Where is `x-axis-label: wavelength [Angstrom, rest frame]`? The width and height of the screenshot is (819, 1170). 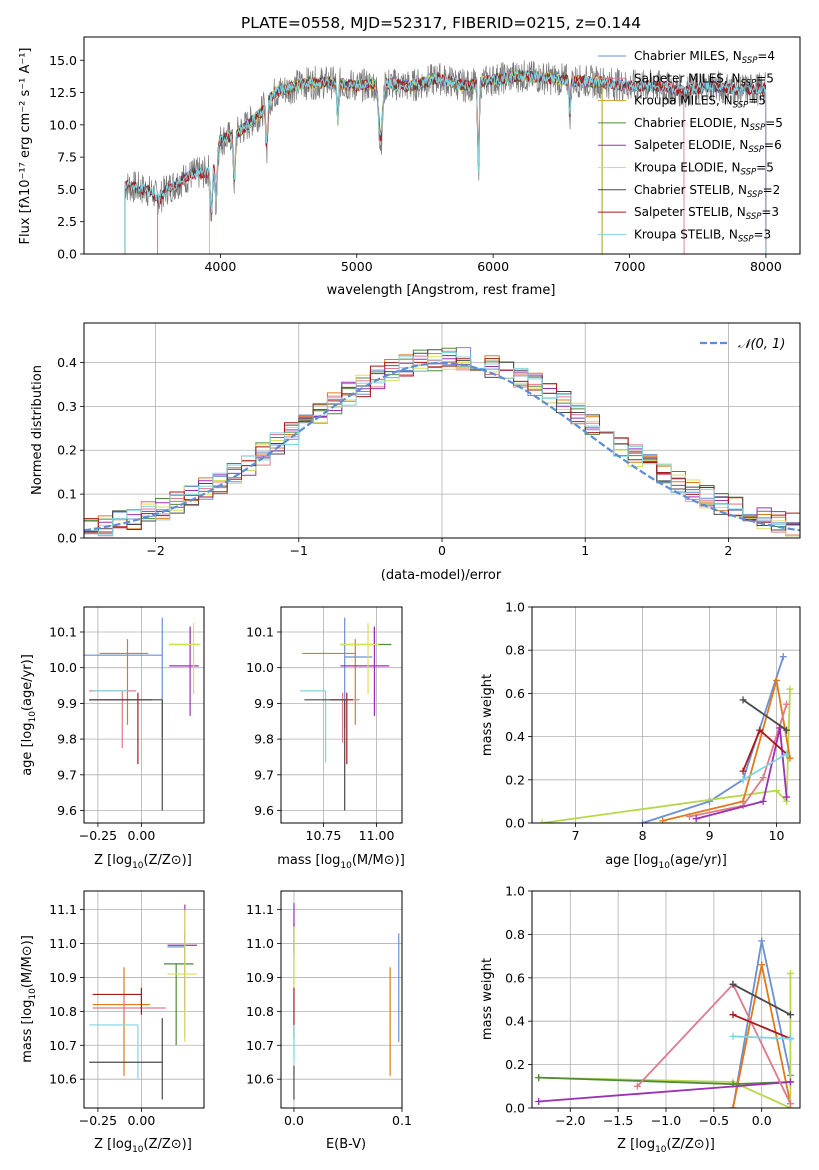
x-axis-label: wavelength [Angstrom, rest frame] is located at coordinates (441, 290).